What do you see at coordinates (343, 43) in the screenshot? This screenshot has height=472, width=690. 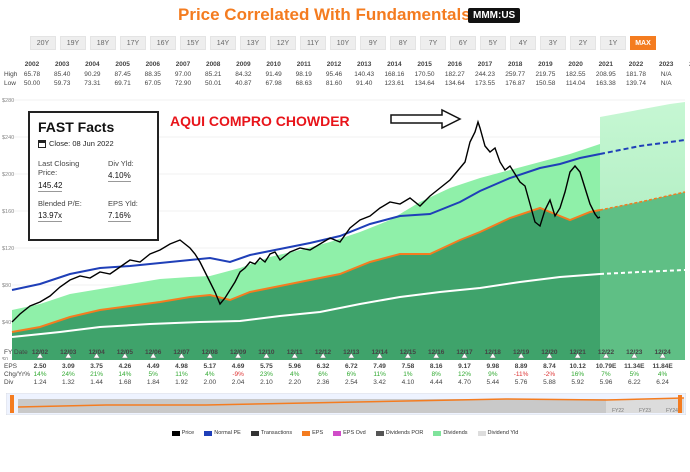 I see `range-button-10y: 10Y` at bounding box center [343, 43].